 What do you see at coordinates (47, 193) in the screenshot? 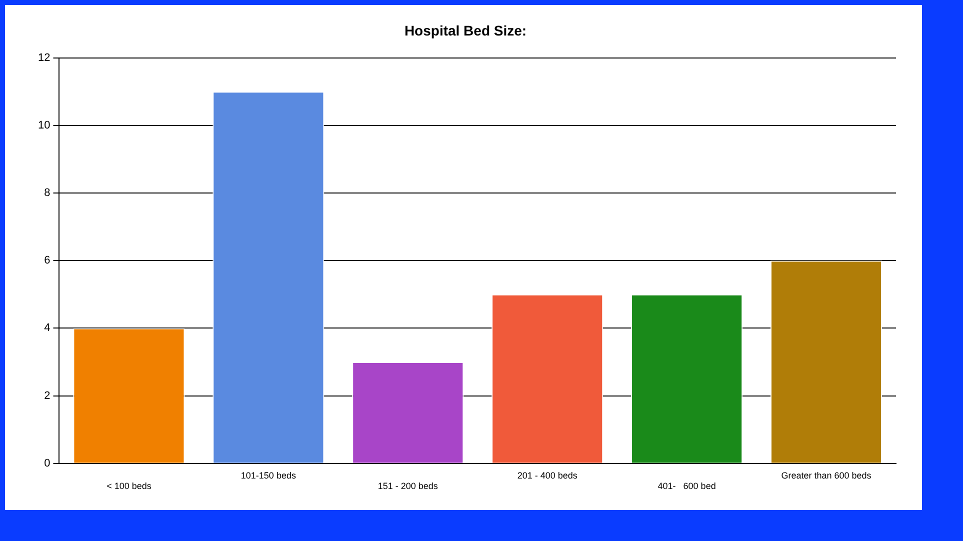
I see `y-tick-label: 8` at bounding box center [47, 193].